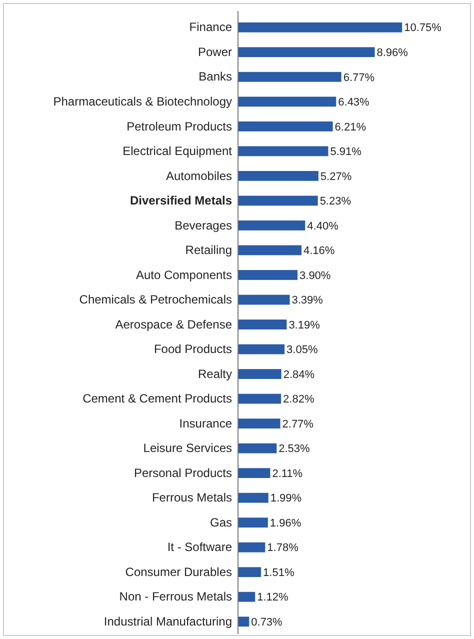 The height and width of the screenshot is (639, 474). What do you see at coordinates (287, 474) in the screenshot?
I see `data-label: 2.11%` at bounding box center [287, 474].